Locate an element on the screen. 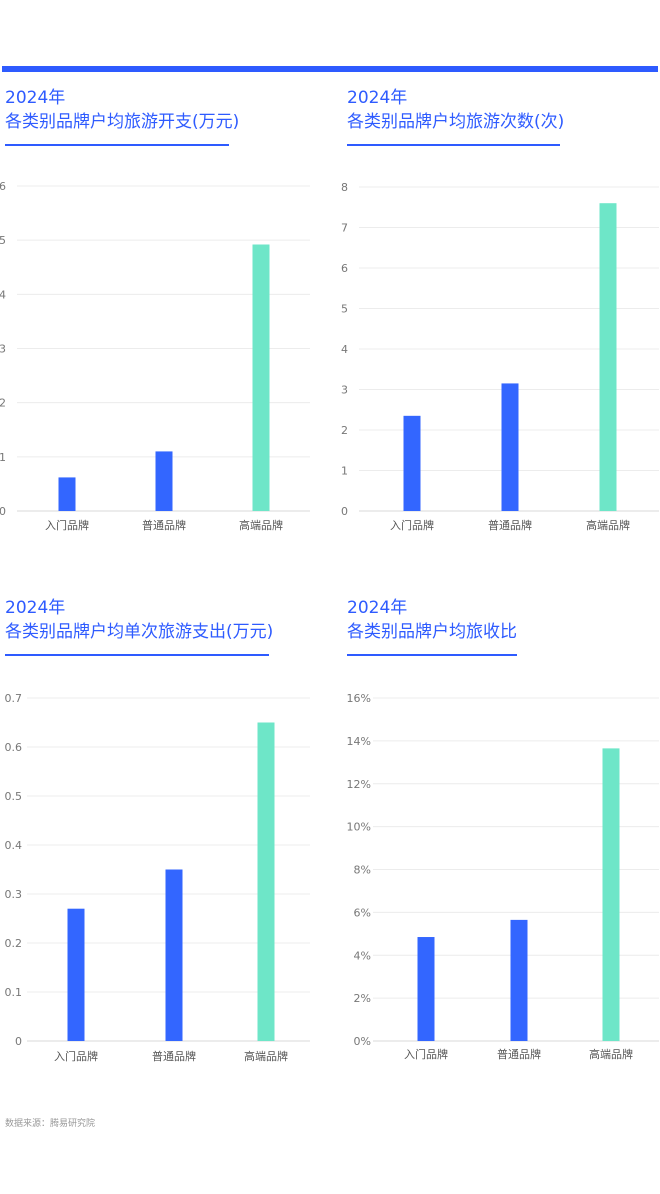 The width and height of the screenshot is (660, 1194). y-tick-label: 0.6 is located at coordinates (14, 747).